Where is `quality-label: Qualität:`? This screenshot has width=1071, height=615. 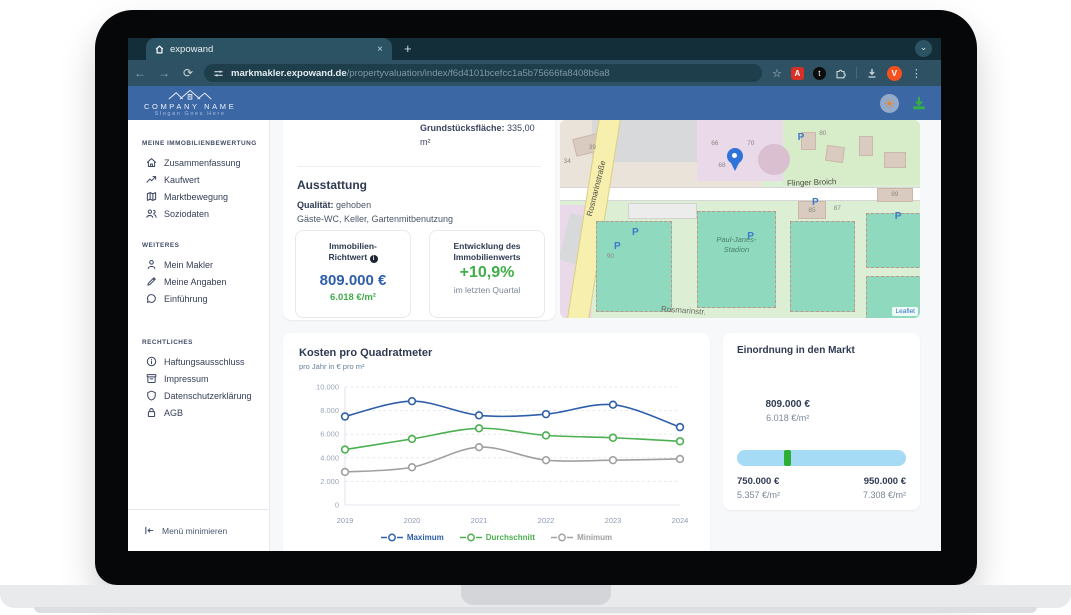
quality-label: Qualität: is located at coordinates (315, 205).